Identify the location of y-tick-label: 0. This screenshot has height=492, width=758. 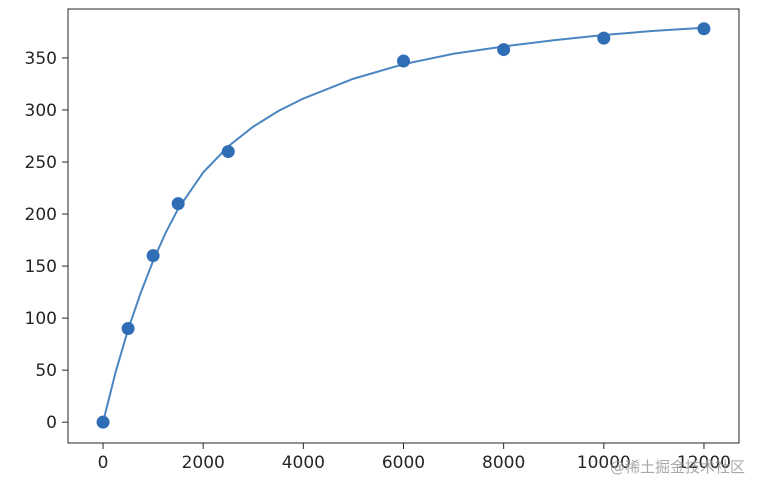
(51, 423).